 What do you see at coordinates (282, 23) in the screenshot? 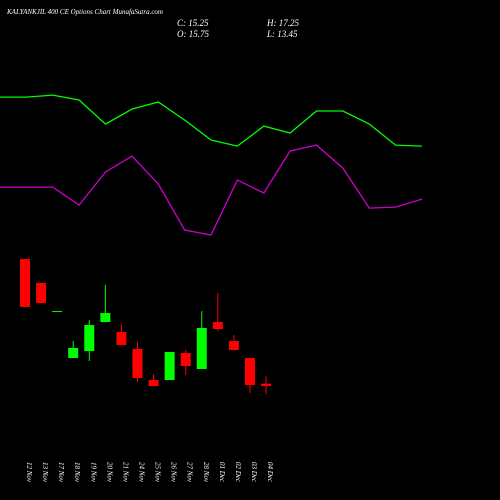
I see `ohlc-label: H: 17.25` at bounding box center [282, 23].